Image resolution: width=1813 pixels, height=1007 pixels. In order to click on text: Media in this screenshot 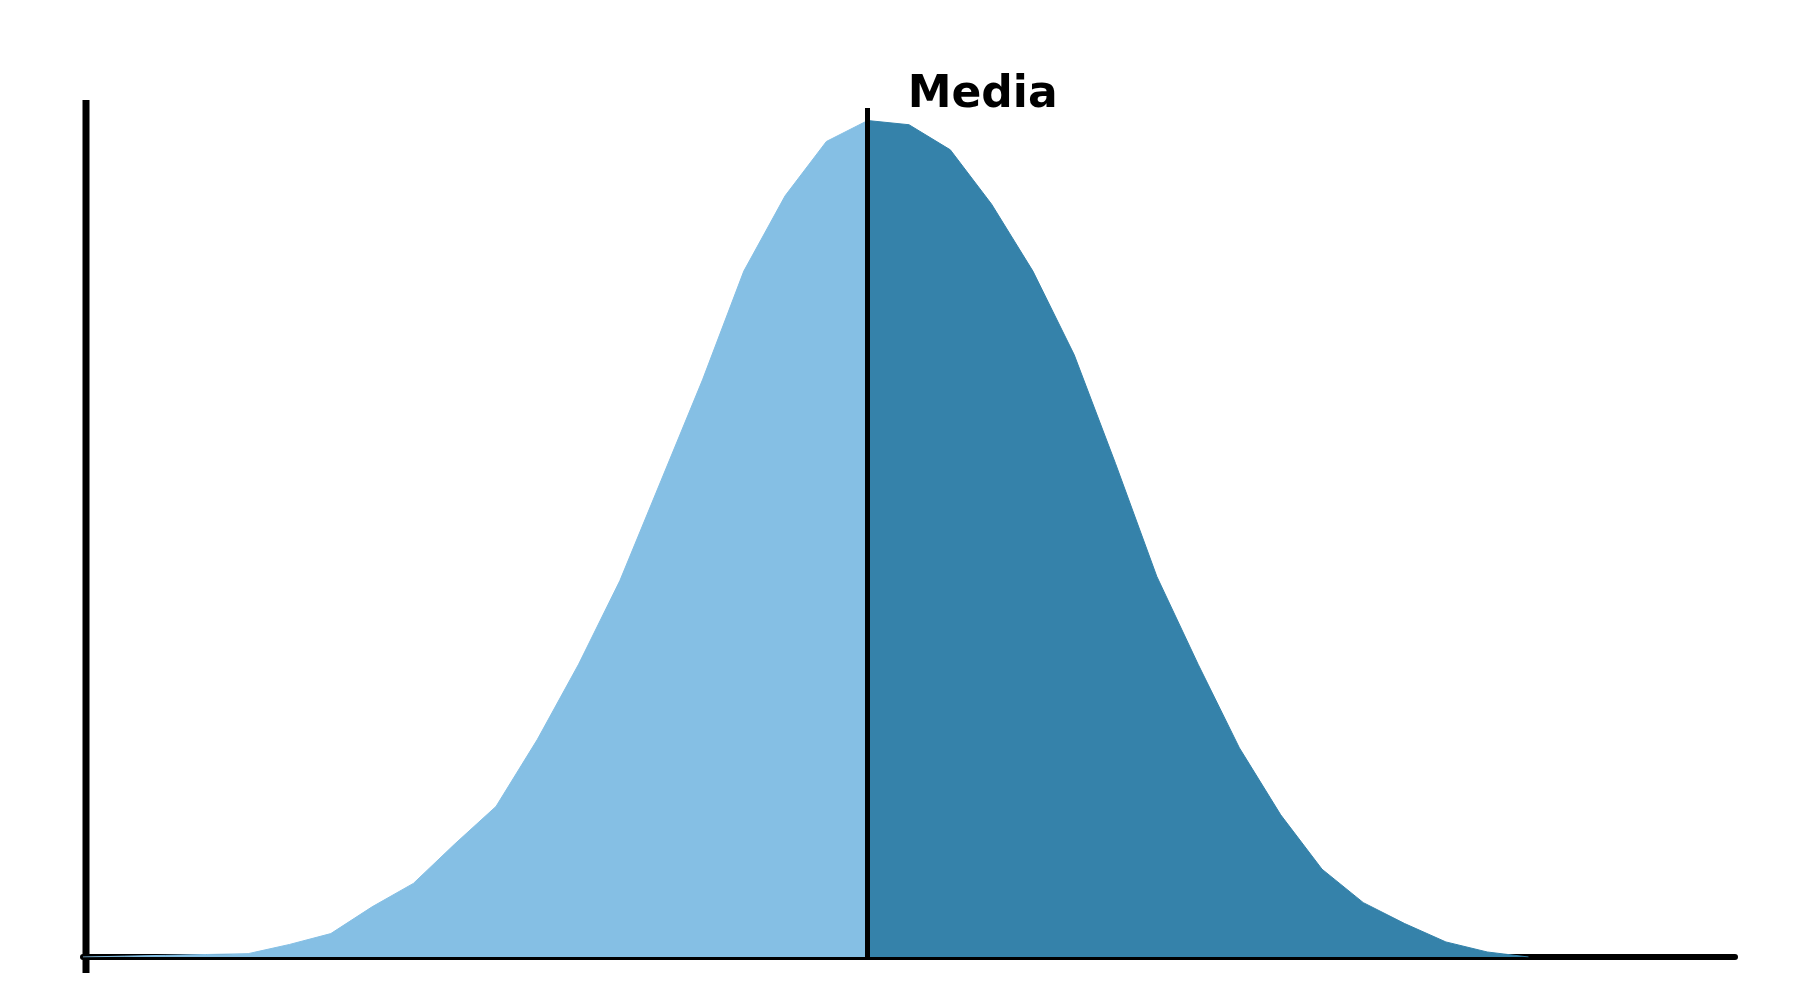, I will do `click(982, 91)`.